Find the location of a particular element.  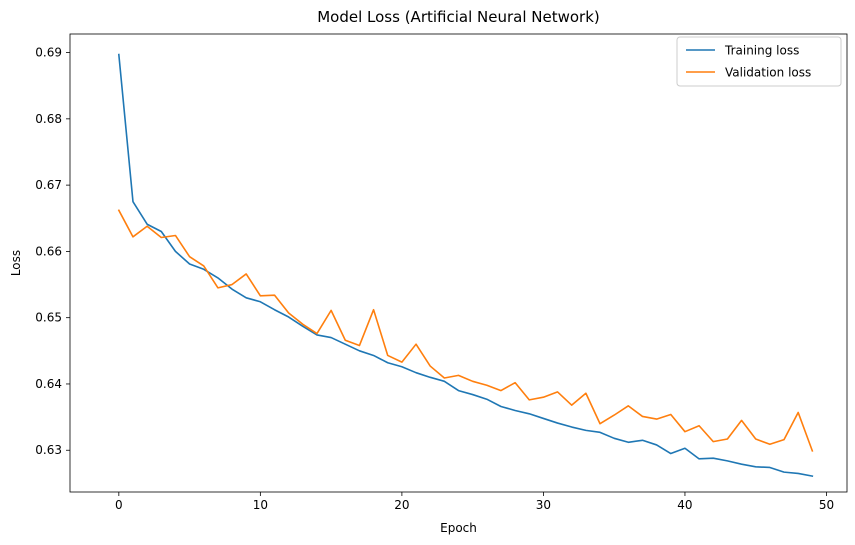

x-tick-label: 20 is located at coordinates (401, 505).